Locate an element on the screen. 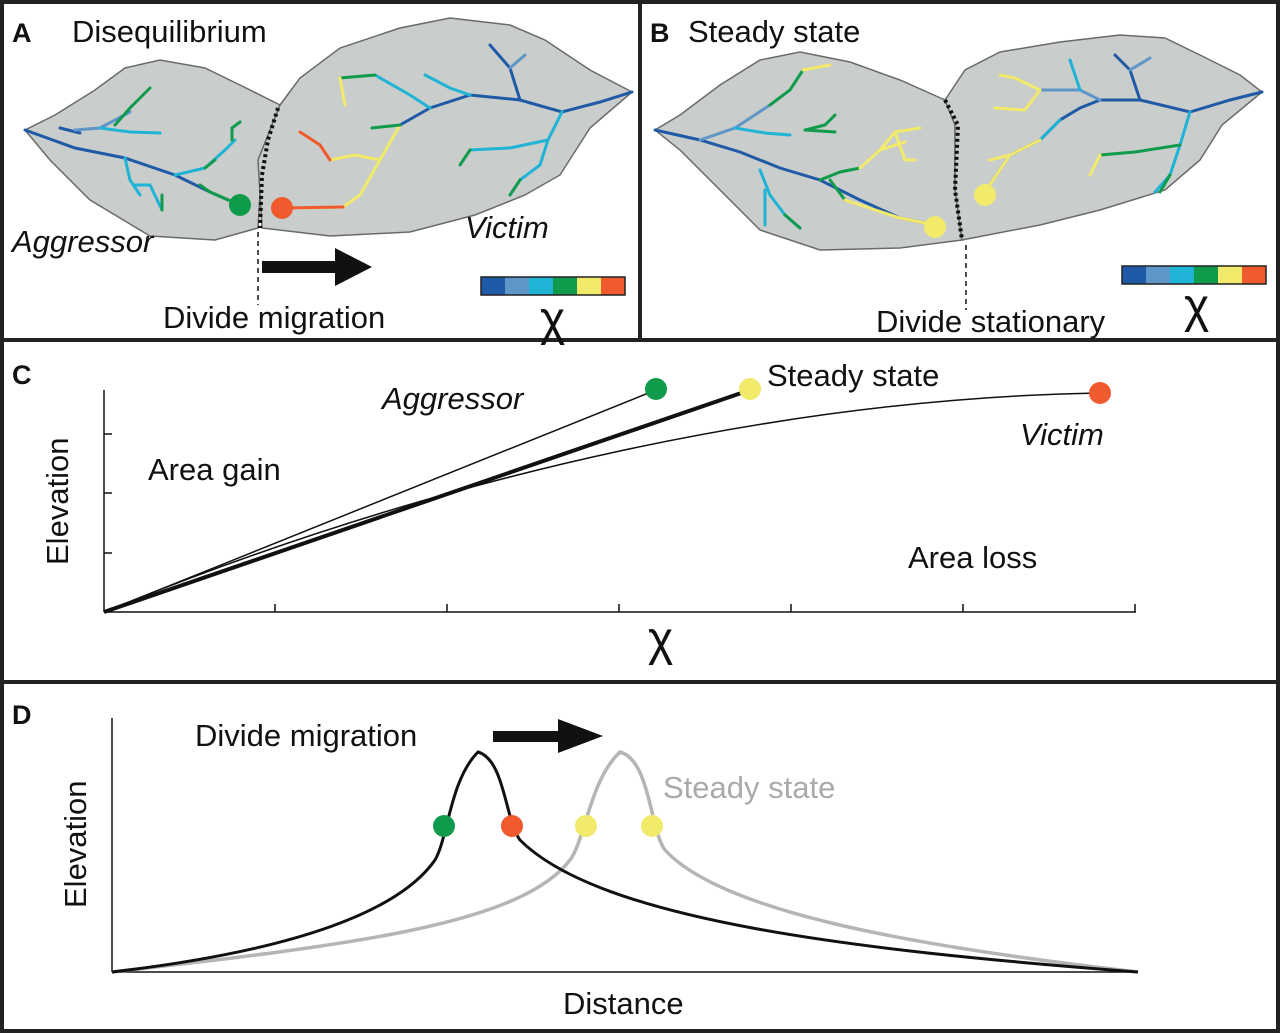  panel-b-letter: B is located at coordinates (660, 33).